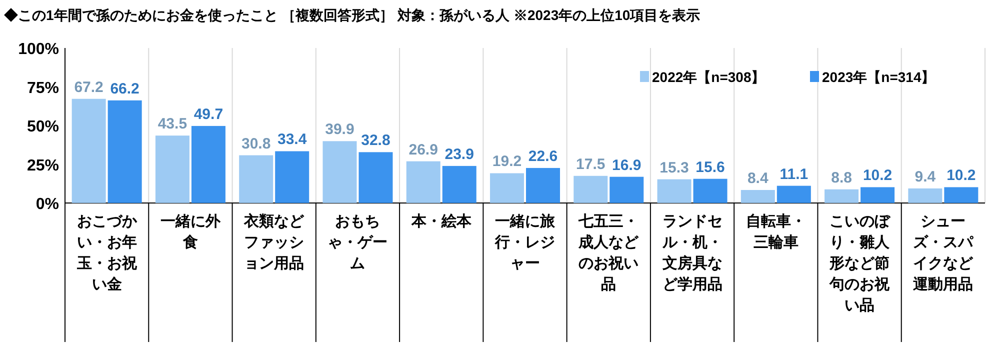 Image resolution: width=1000 pixels, height=344 pixels. Describe the element at coordinates (674, 167) in the screenshot. I see `data-label: 15.3` at that location.